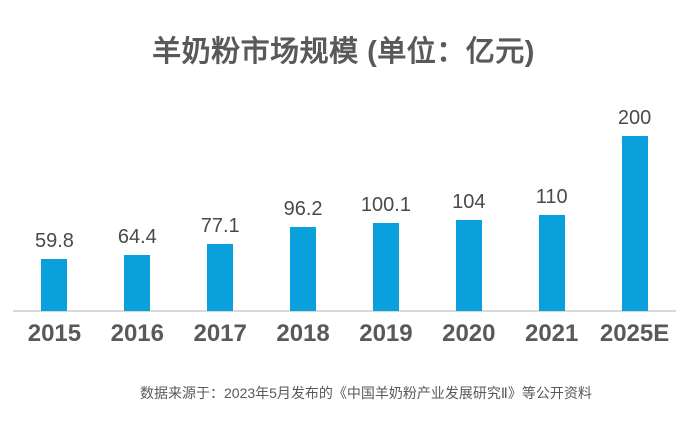 The width and height of the screenshot is (687, 434). What do you see at coordinates (634, 118) in the screenshot?
I see `bar-value-label: 200` at bounding box center [634, 118].